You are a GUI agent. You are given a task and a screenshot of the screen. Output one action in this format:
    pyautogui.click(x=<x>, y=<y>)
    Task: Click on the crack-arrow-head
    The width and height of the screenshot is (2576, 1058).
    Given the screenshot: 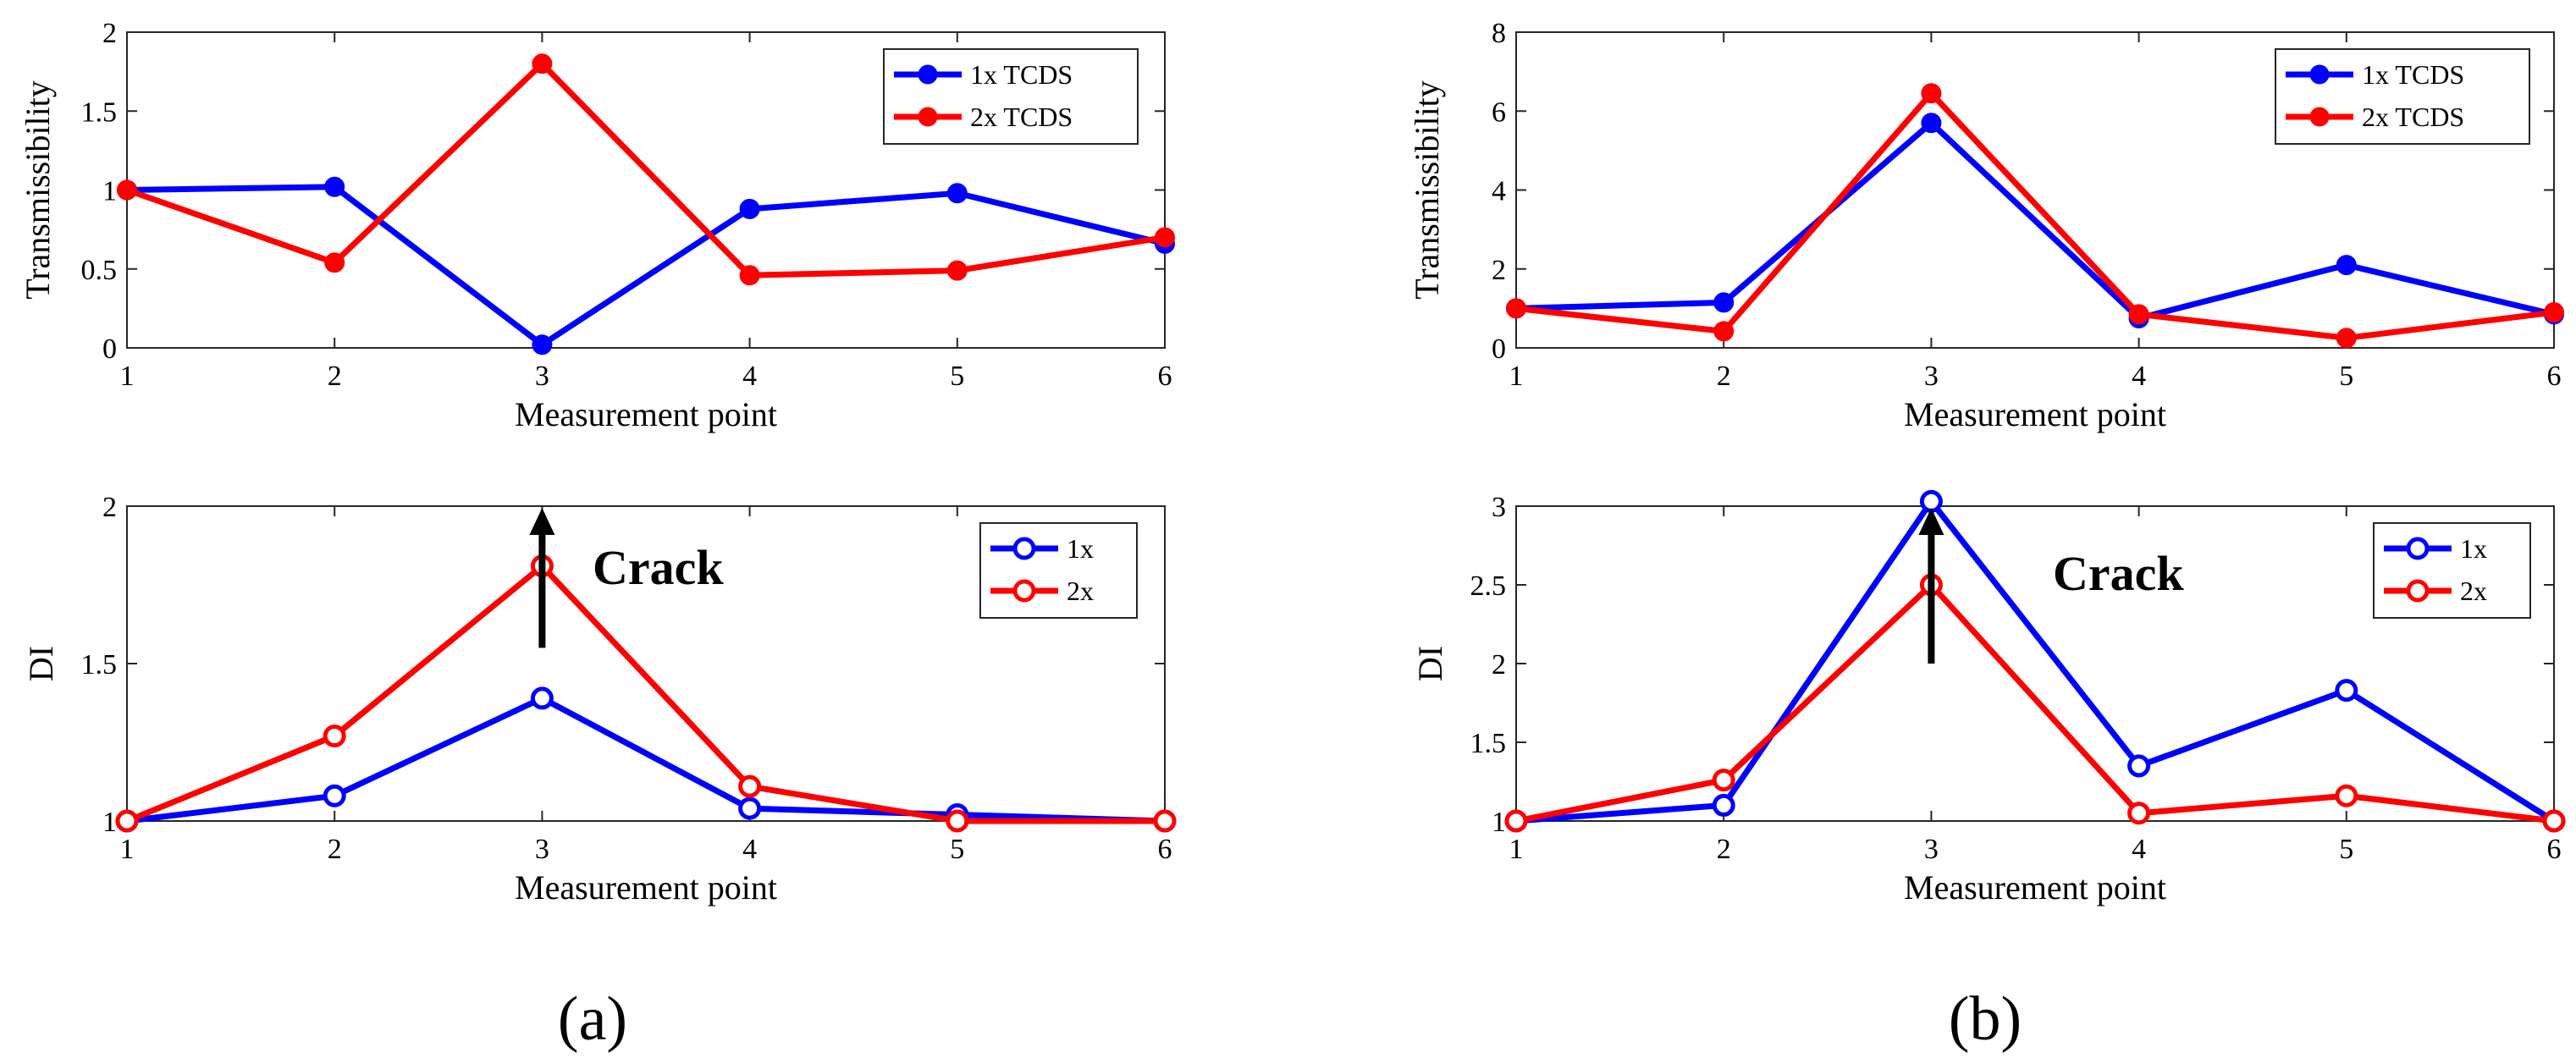 What is the action you would take?
    pyautogui.click(x=1931, y=521)
    